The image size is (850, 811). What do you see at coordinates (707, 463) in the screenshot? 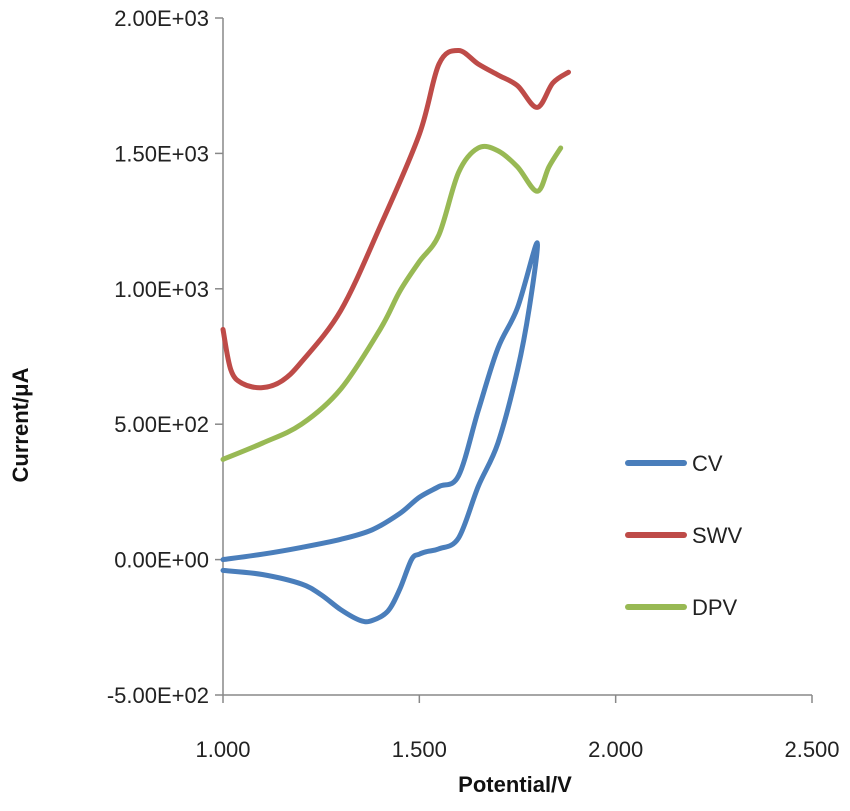
I see `legend-label-cv: CV` at bounding box center [707, 463].